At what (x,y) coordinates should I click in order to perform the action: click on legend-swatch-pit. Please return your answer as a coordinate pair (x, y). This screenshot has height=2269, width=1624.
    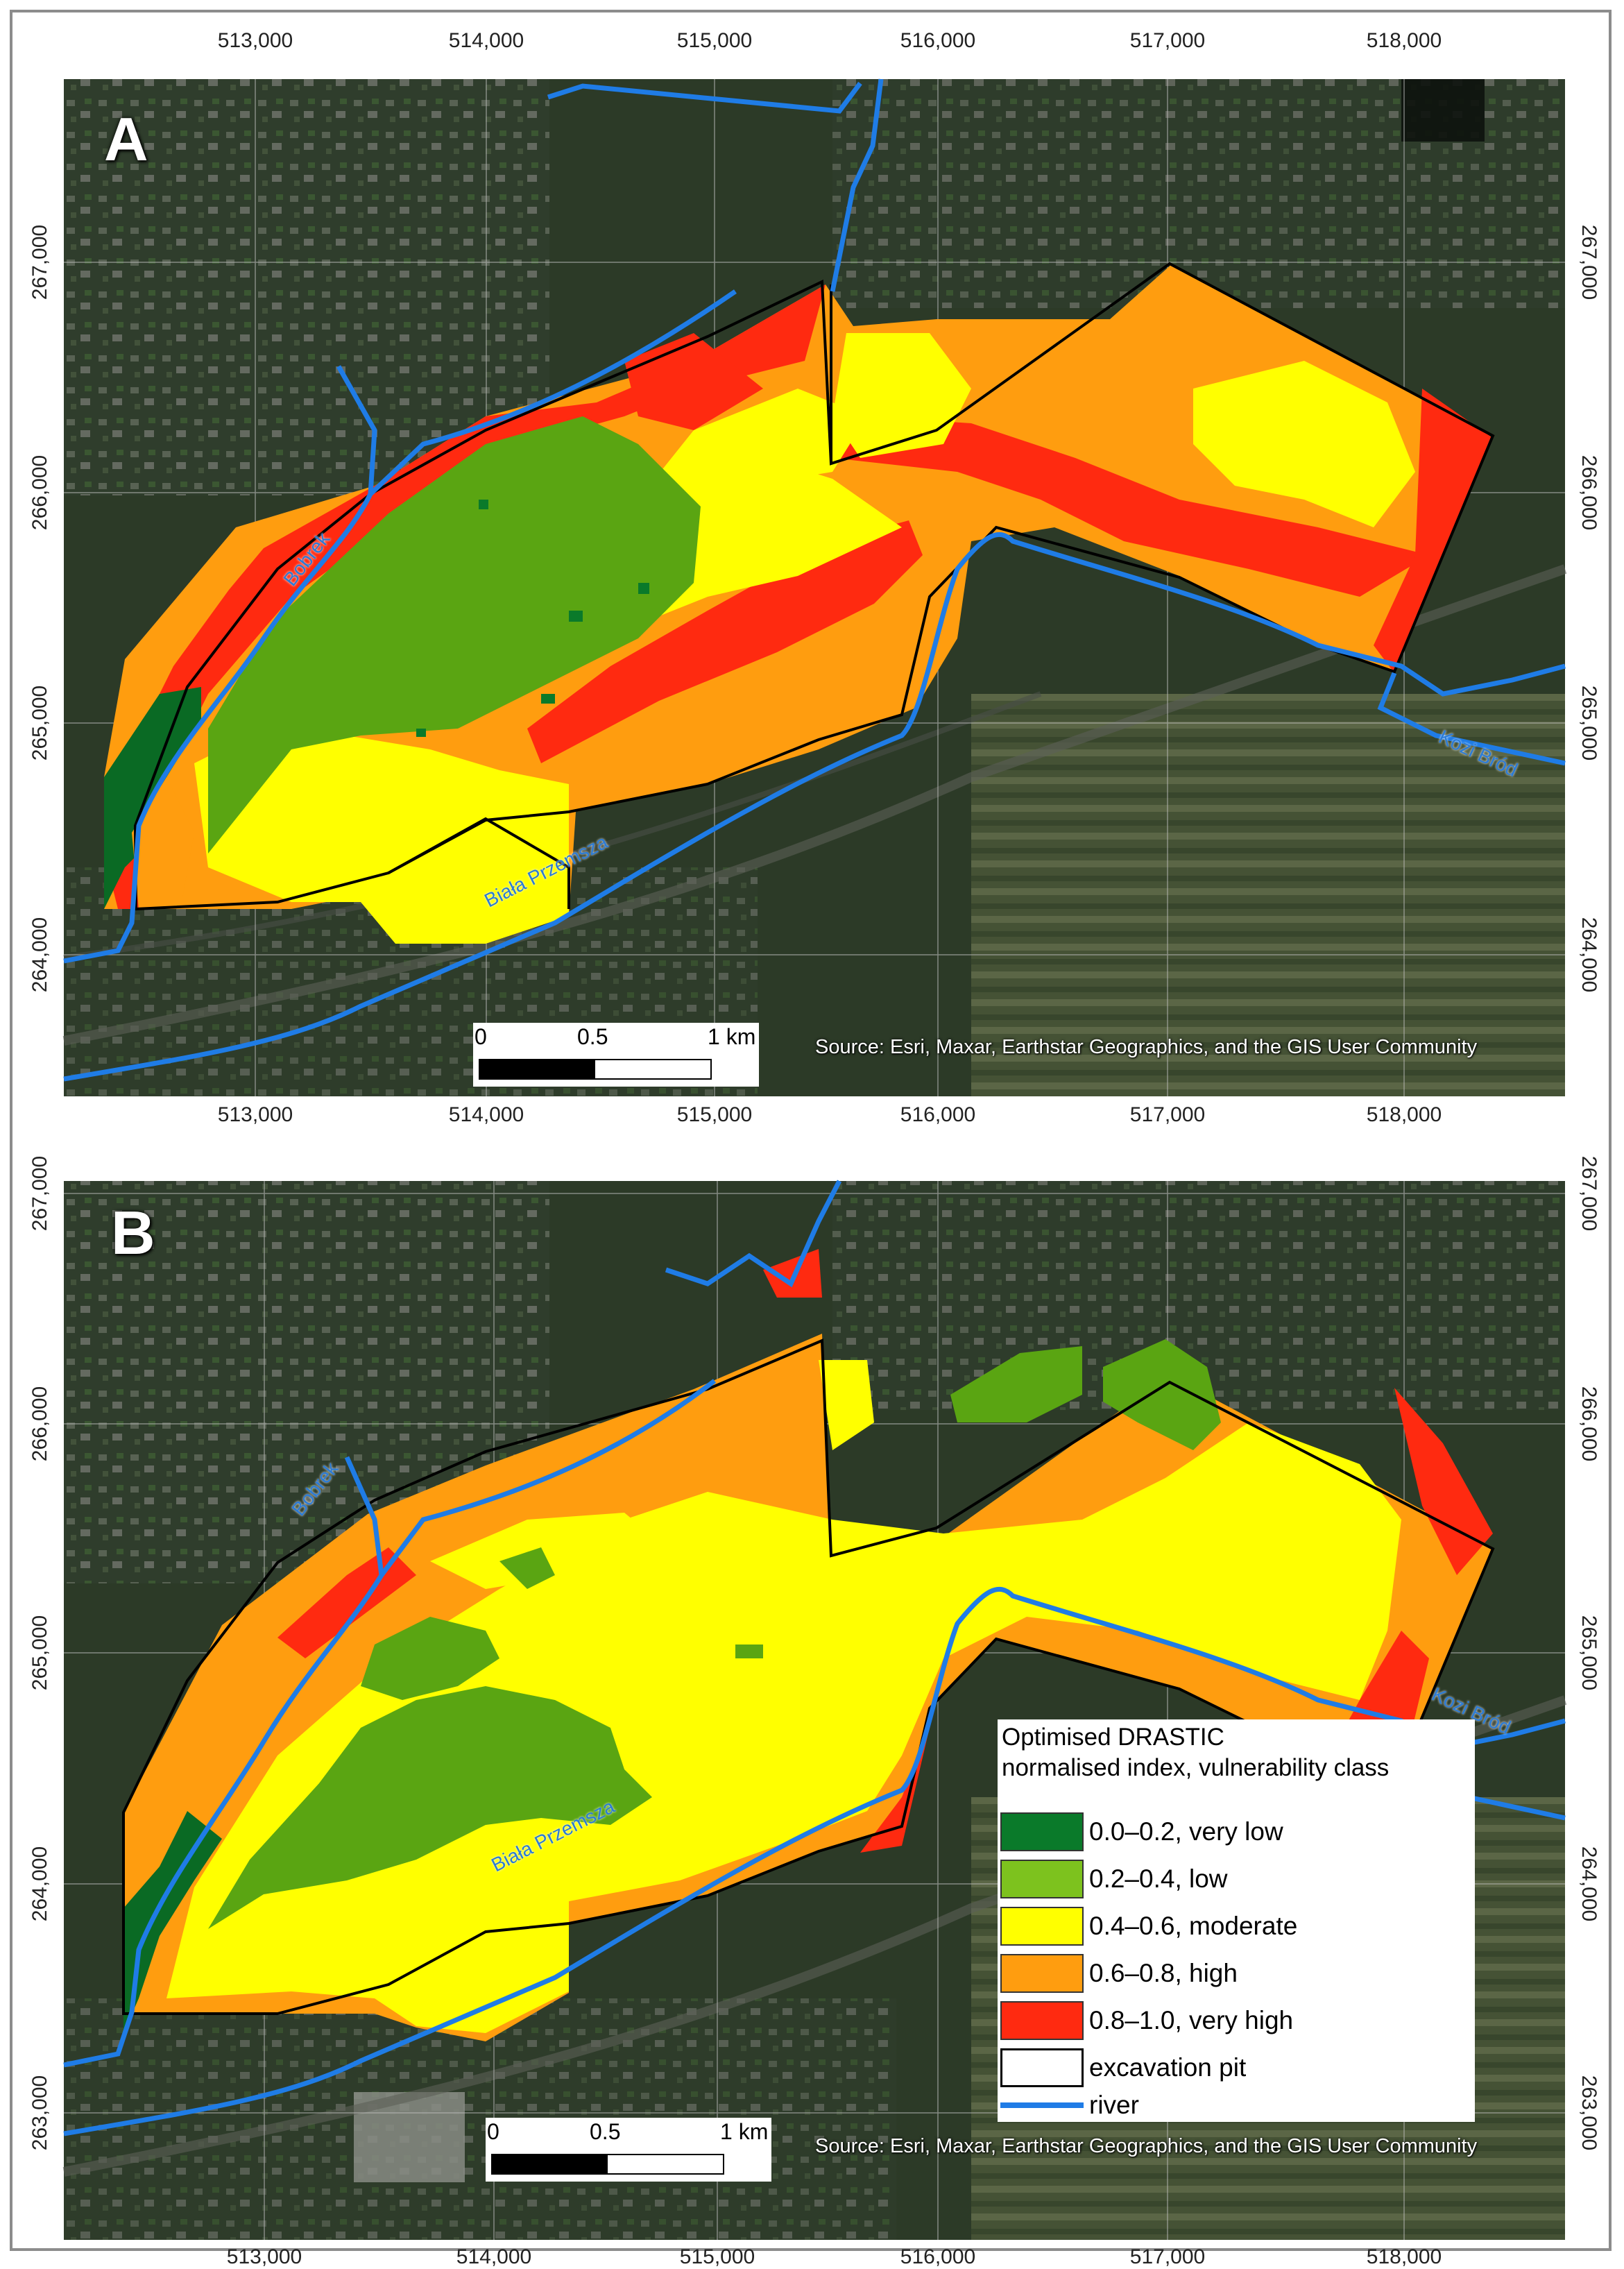
    Looking at the image, I should click on (1042, 2067).